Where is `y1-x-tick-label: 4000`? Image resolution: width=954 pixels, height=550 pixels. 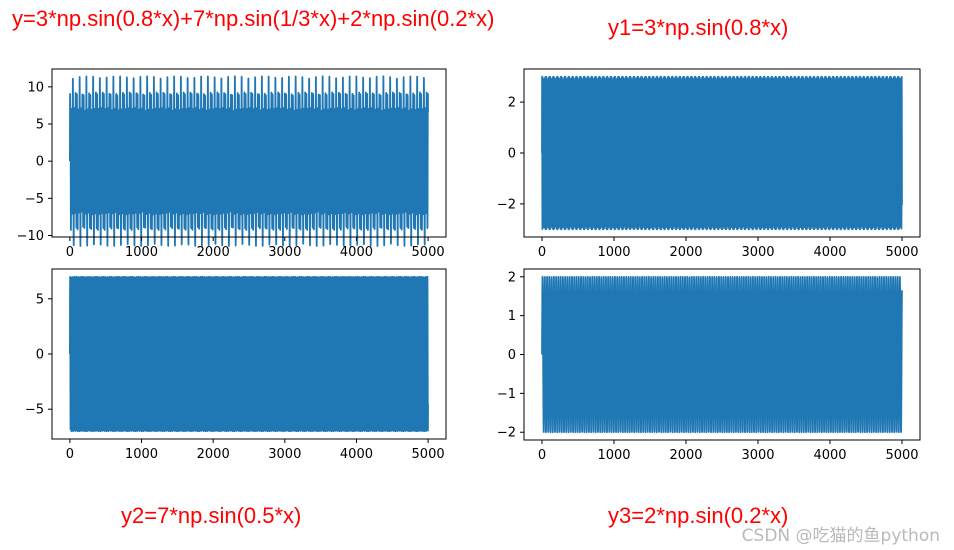
y1-x-tick-label: 4000 is located at coordinates (829, 252).